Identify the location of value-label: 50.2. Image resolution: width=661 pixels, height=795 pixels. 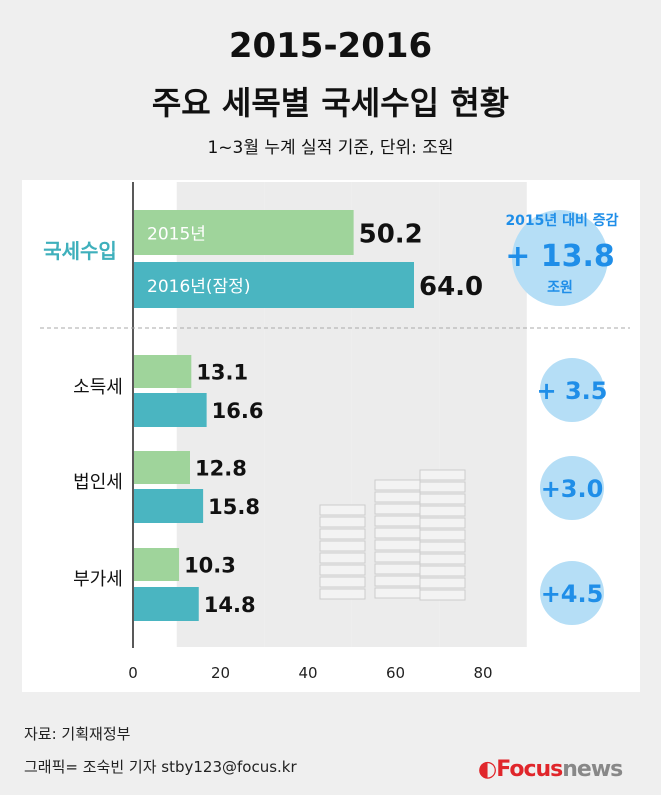
(391, 235).